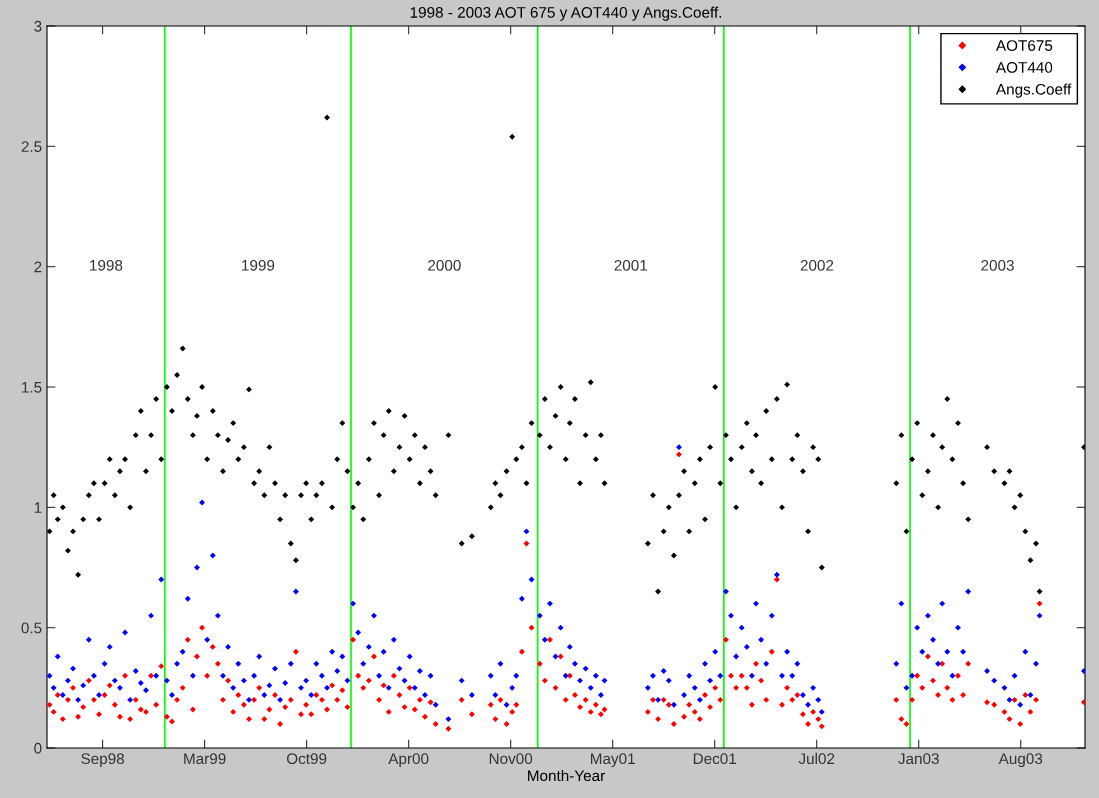  What do you see at coordinates (38, 267) in the screenshot?
I see `y-tick-label: 2` at bounding box center [38, 267].